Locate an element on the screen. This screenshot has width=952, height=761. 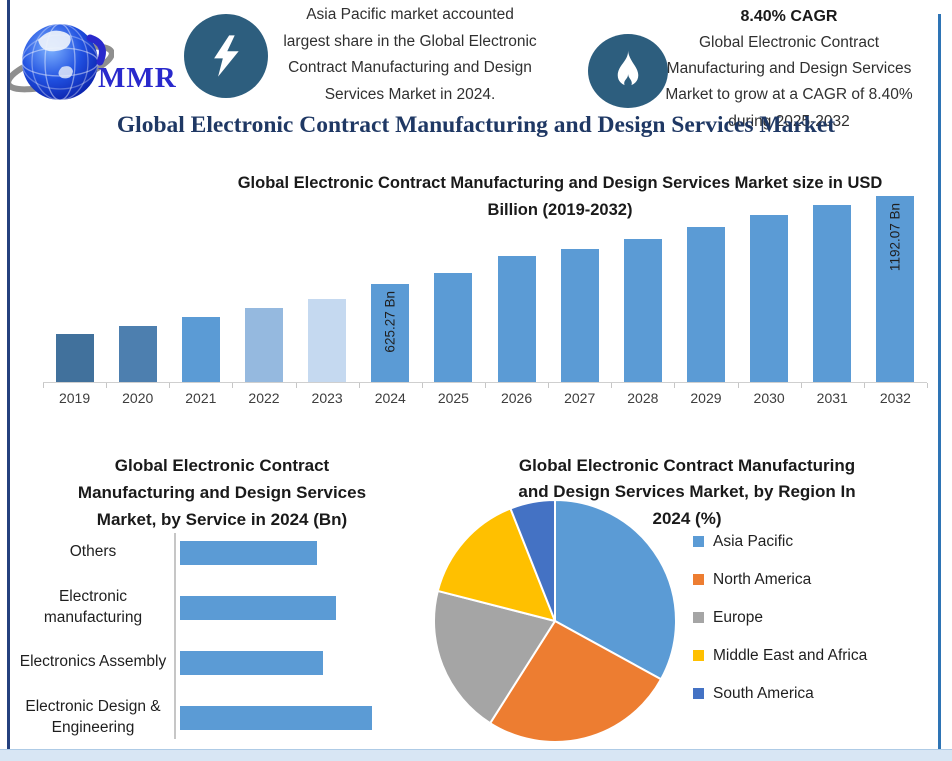
x-axis-label-2027: 2027 is located at coordinates (580, 398).